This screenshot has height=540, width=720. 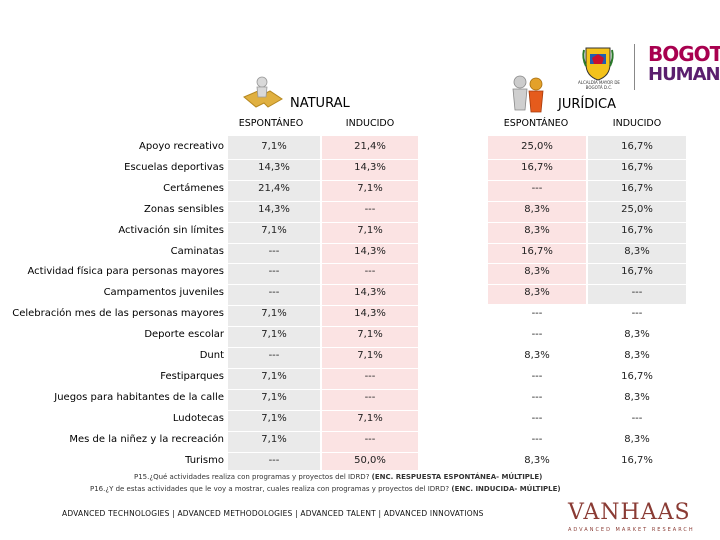 I want to click on group-natural-title: NATURAL, so click(x=320, y=103).